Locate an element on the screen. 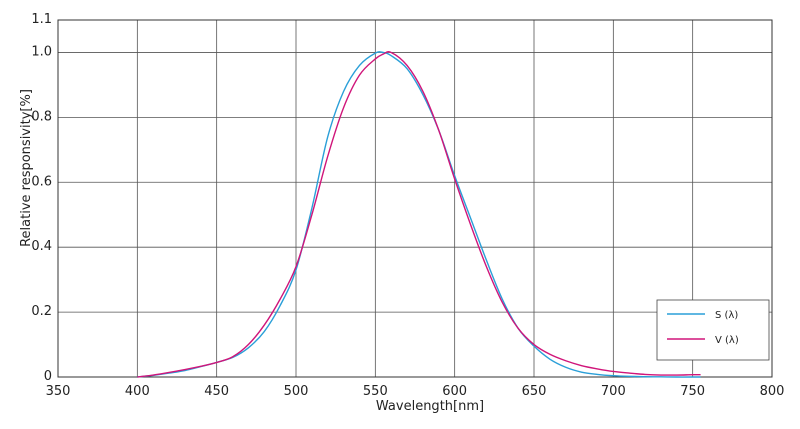  x-tick-label: 400 is located at coordinates (137, 391).